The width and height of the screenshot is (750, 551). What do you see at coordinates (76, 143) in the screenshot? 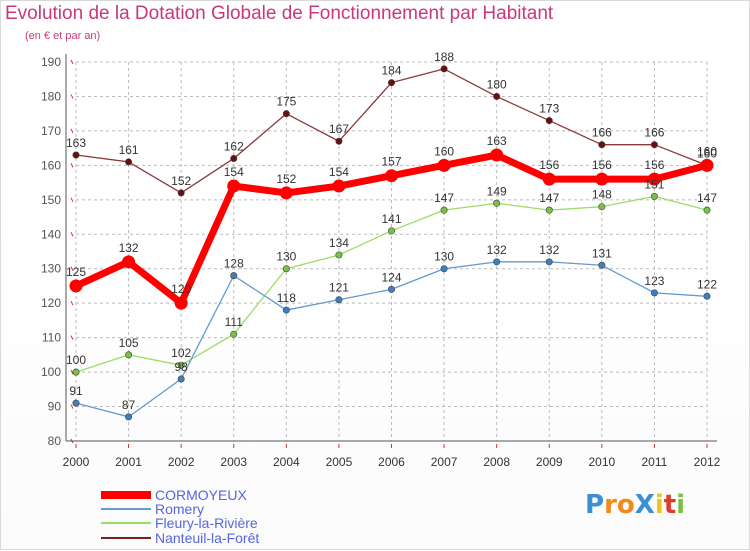
I see `data-label-nanteuil-la-for-t: 163` at bounding box center [76, 143].